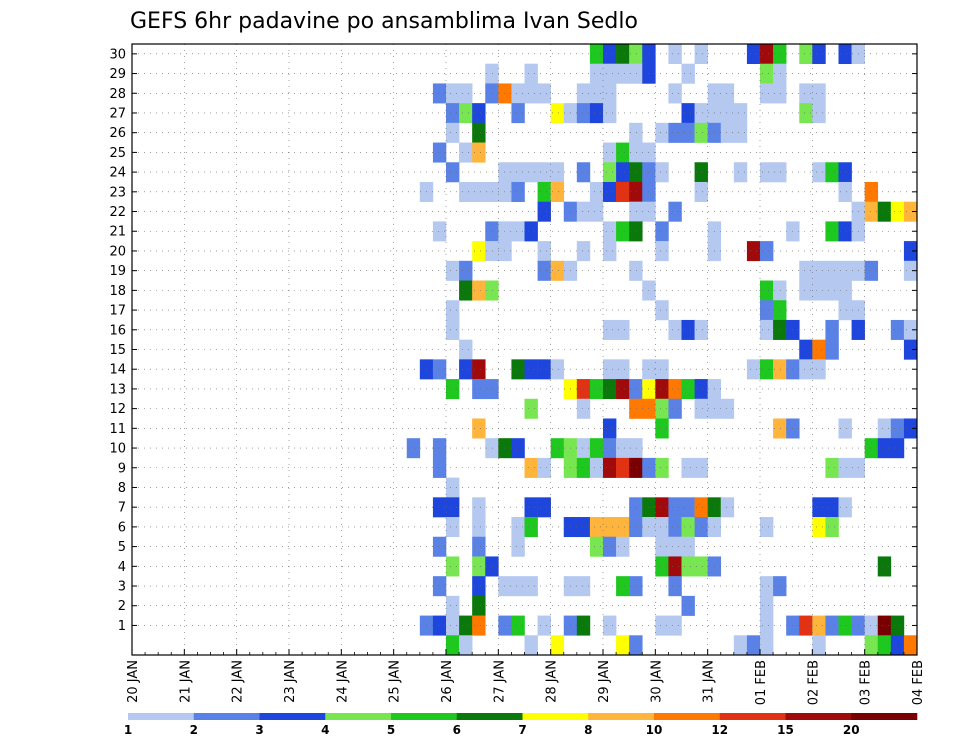 The width and height of the screenshot is (960, 742). What do you see at coordinates (604, 681) in the screenshot?
I see `x-tick-label: 29 JAN` at bounding box center [604, 681].